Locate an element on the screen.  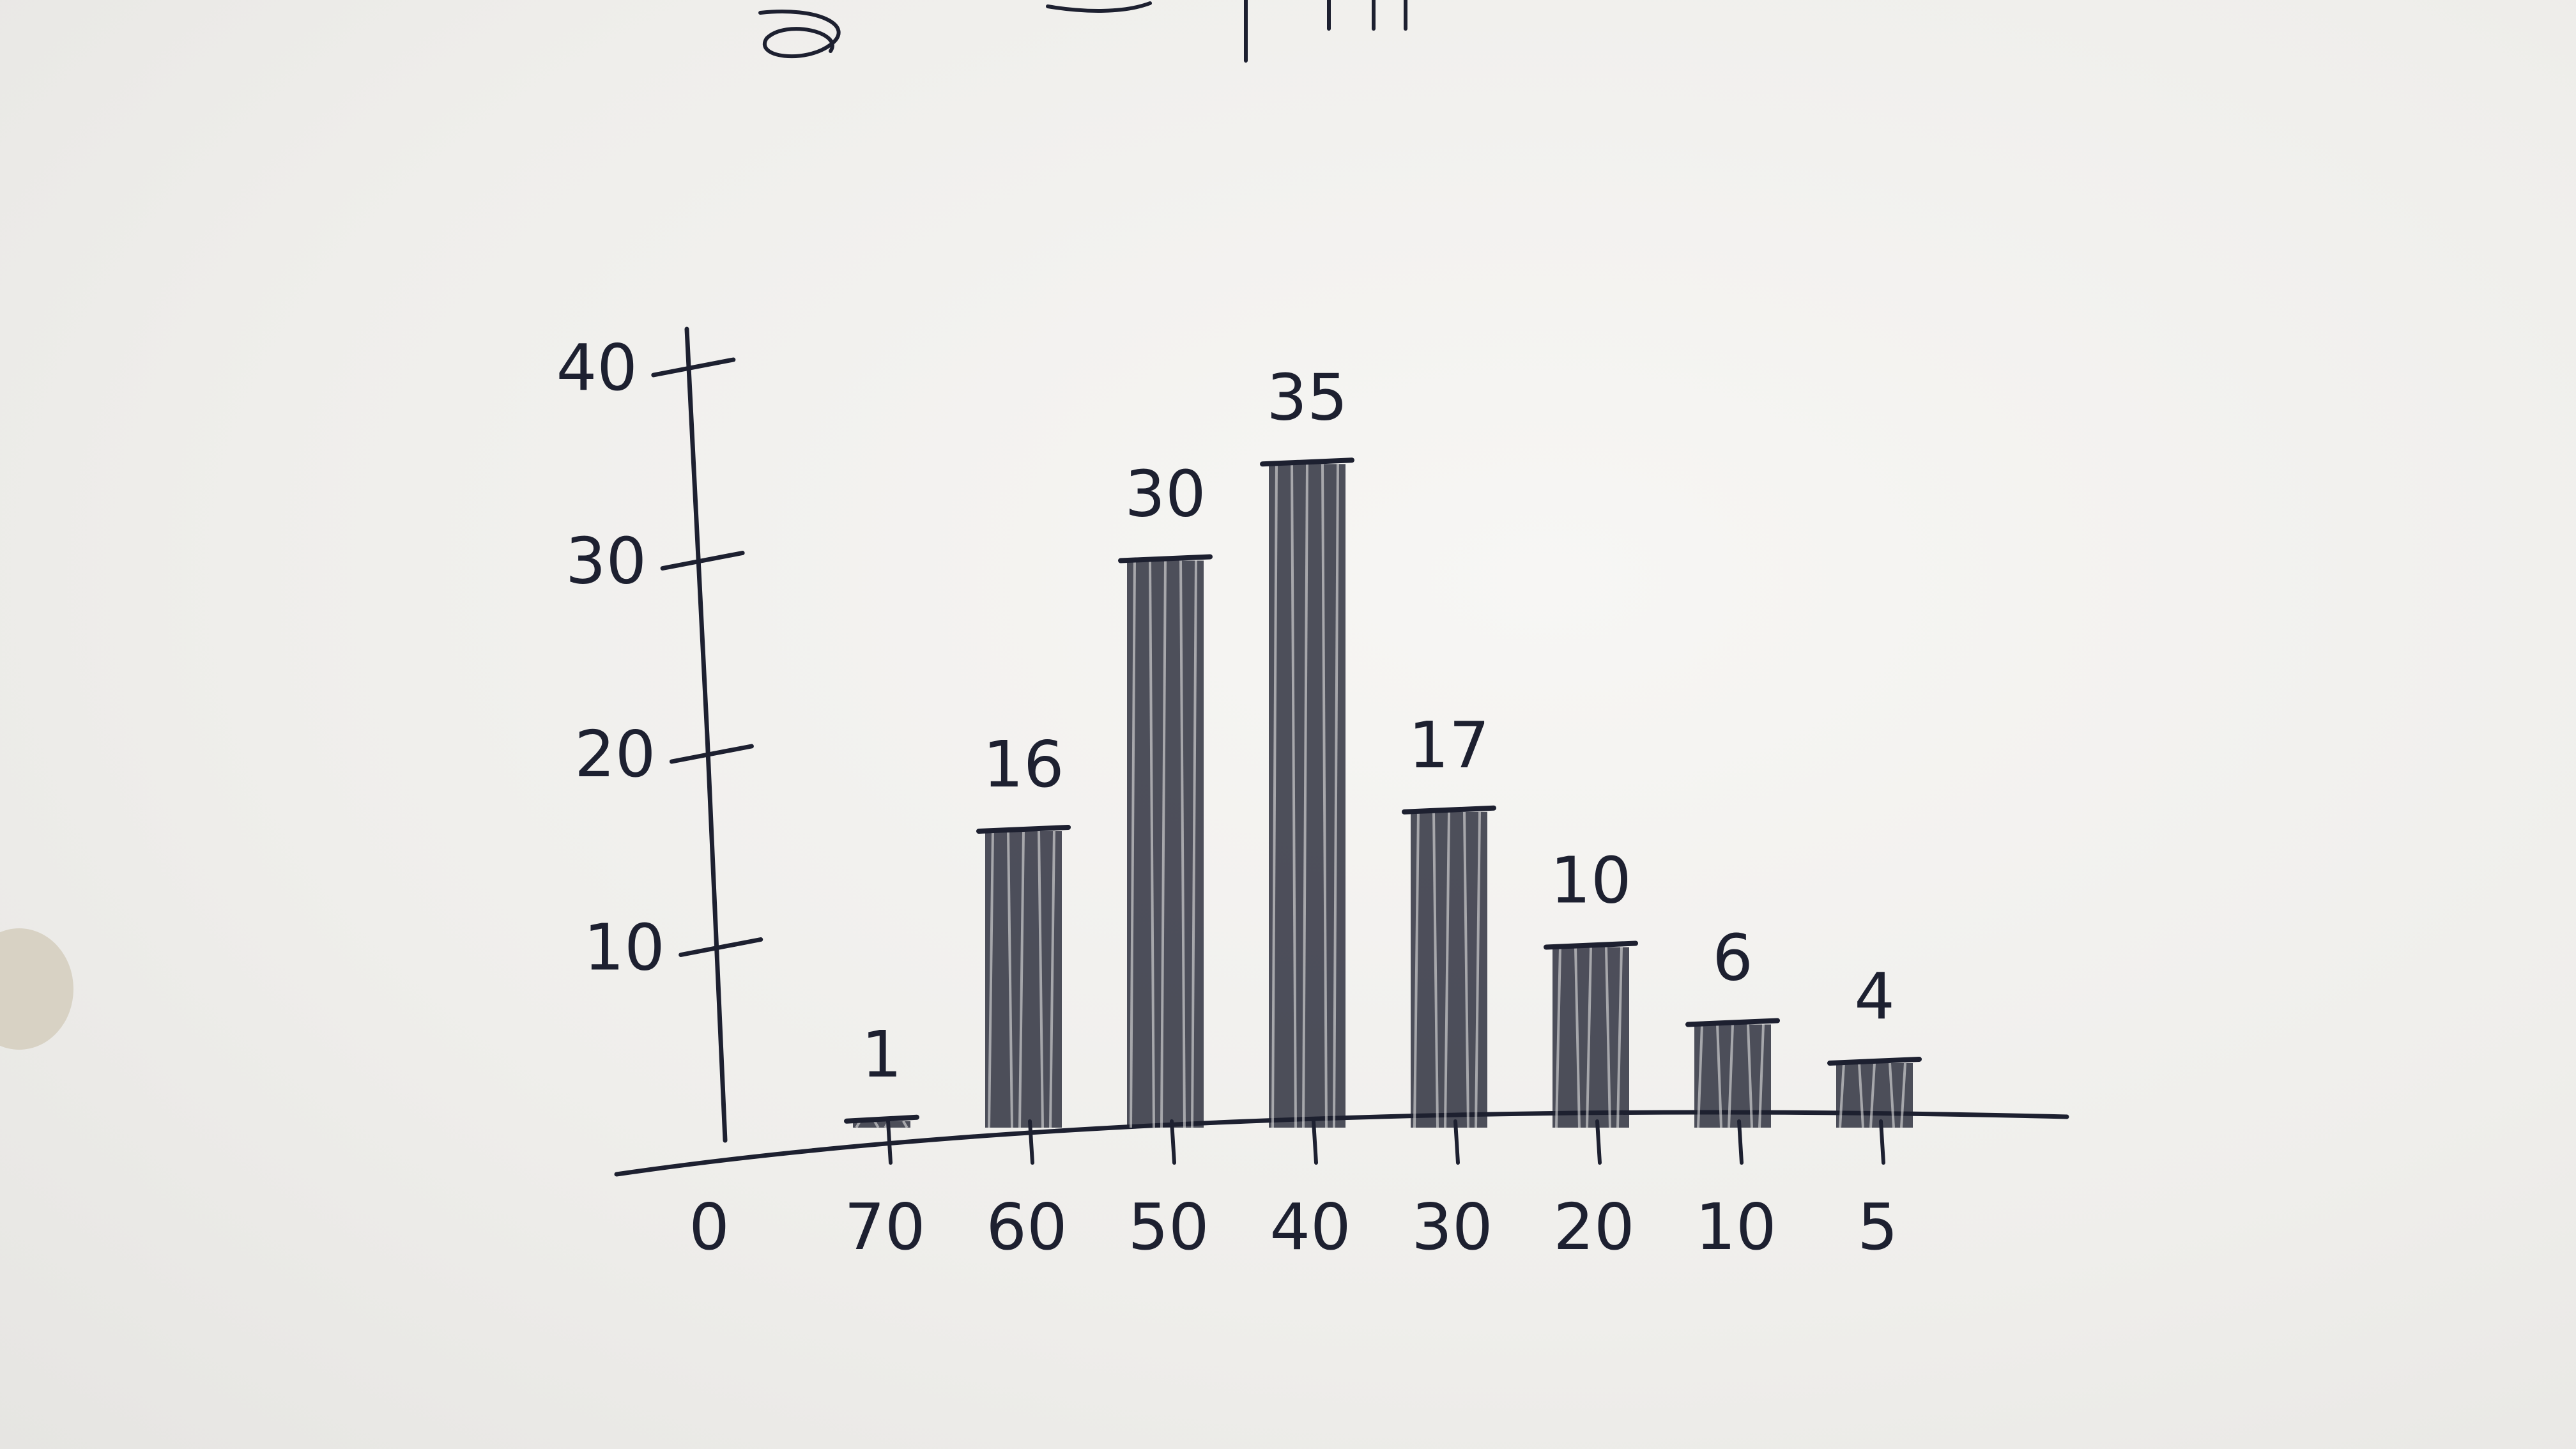
bar-fill is located at coordinates (881, 1124).